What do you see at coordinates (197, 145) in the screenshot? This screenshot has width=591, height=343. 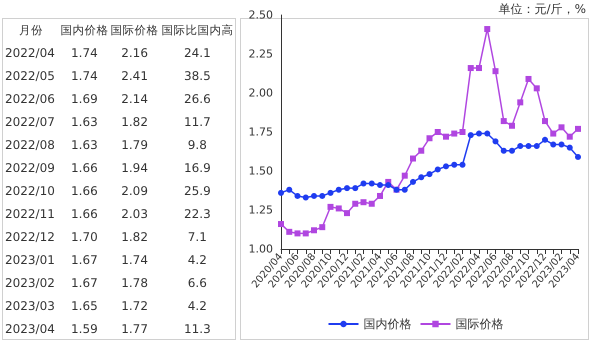 I see `text: 9.8` at bounding box center [197, 145].